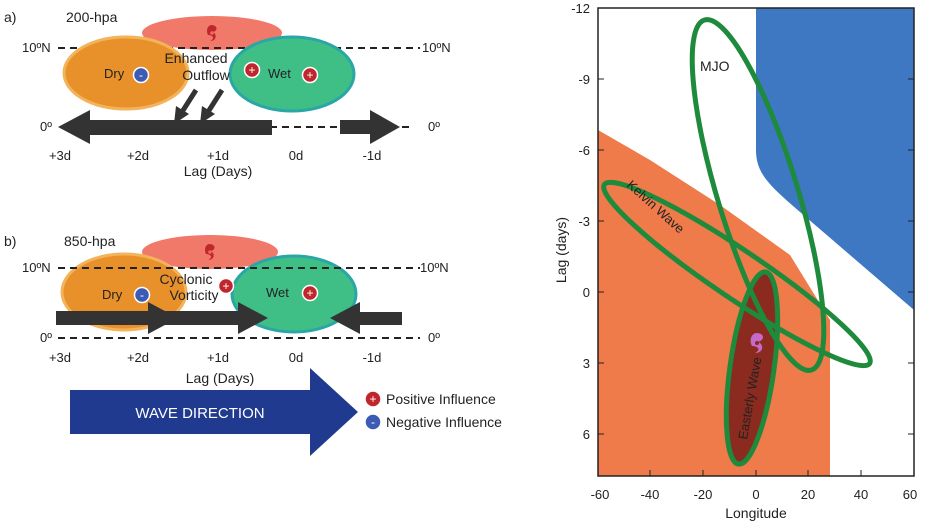 The width and height of the screenshot is (940, 521). What do you see at coordinates (112, 294) in the screenshot?
I see `dry-label-b: Dry` at bounding box center [112, 294].